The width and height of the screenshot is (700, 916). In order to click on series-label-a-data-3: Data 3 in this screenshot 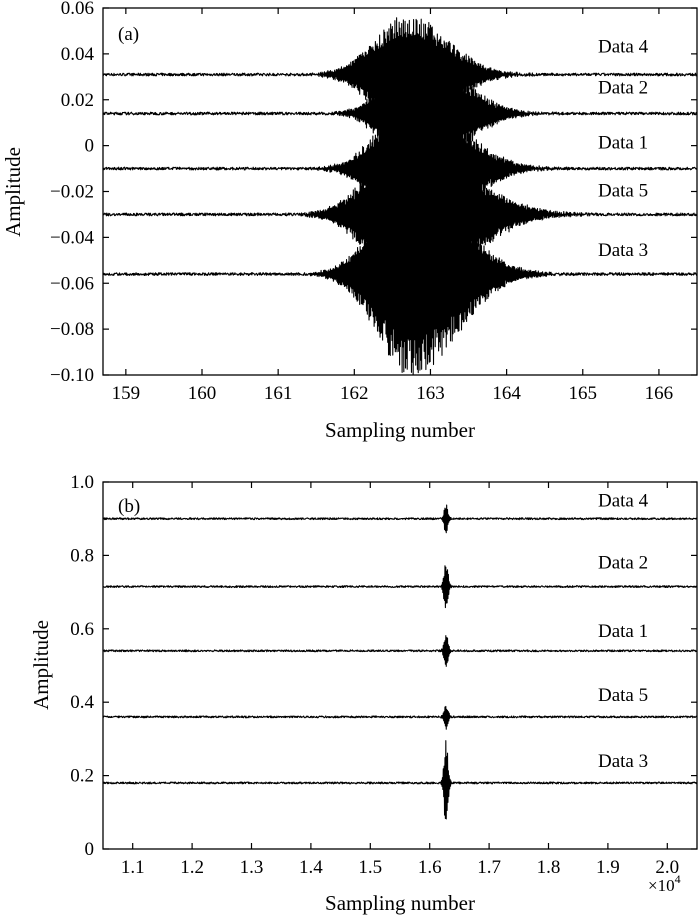, I will do `click(623, 250)`.